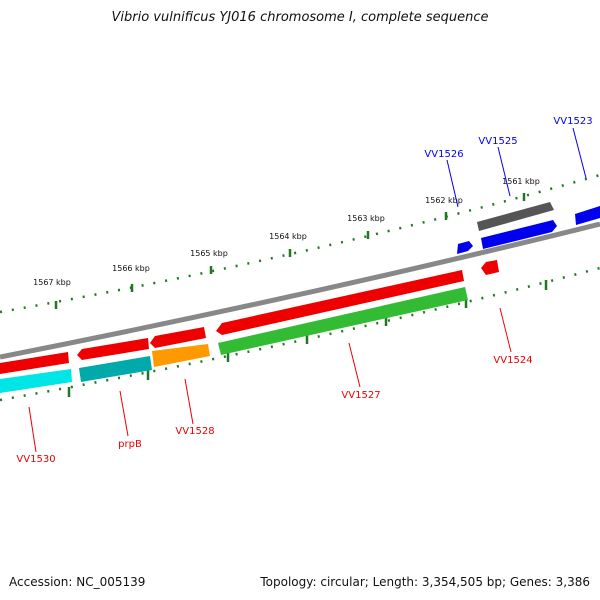 The height and width of the screenshot is (600, 600). Describe the element at coordinates (288, 236) in the screenshot. I see `scale-label: 1564 kbp` at that location.